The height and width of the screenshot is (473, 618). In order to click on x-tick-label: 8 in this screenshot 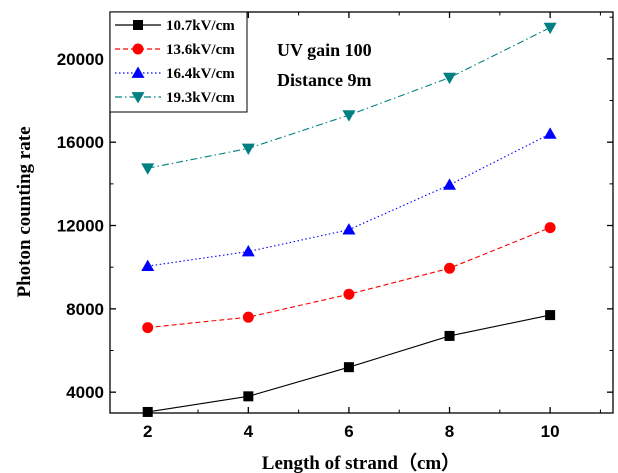, I will do `click(449, 431)`.